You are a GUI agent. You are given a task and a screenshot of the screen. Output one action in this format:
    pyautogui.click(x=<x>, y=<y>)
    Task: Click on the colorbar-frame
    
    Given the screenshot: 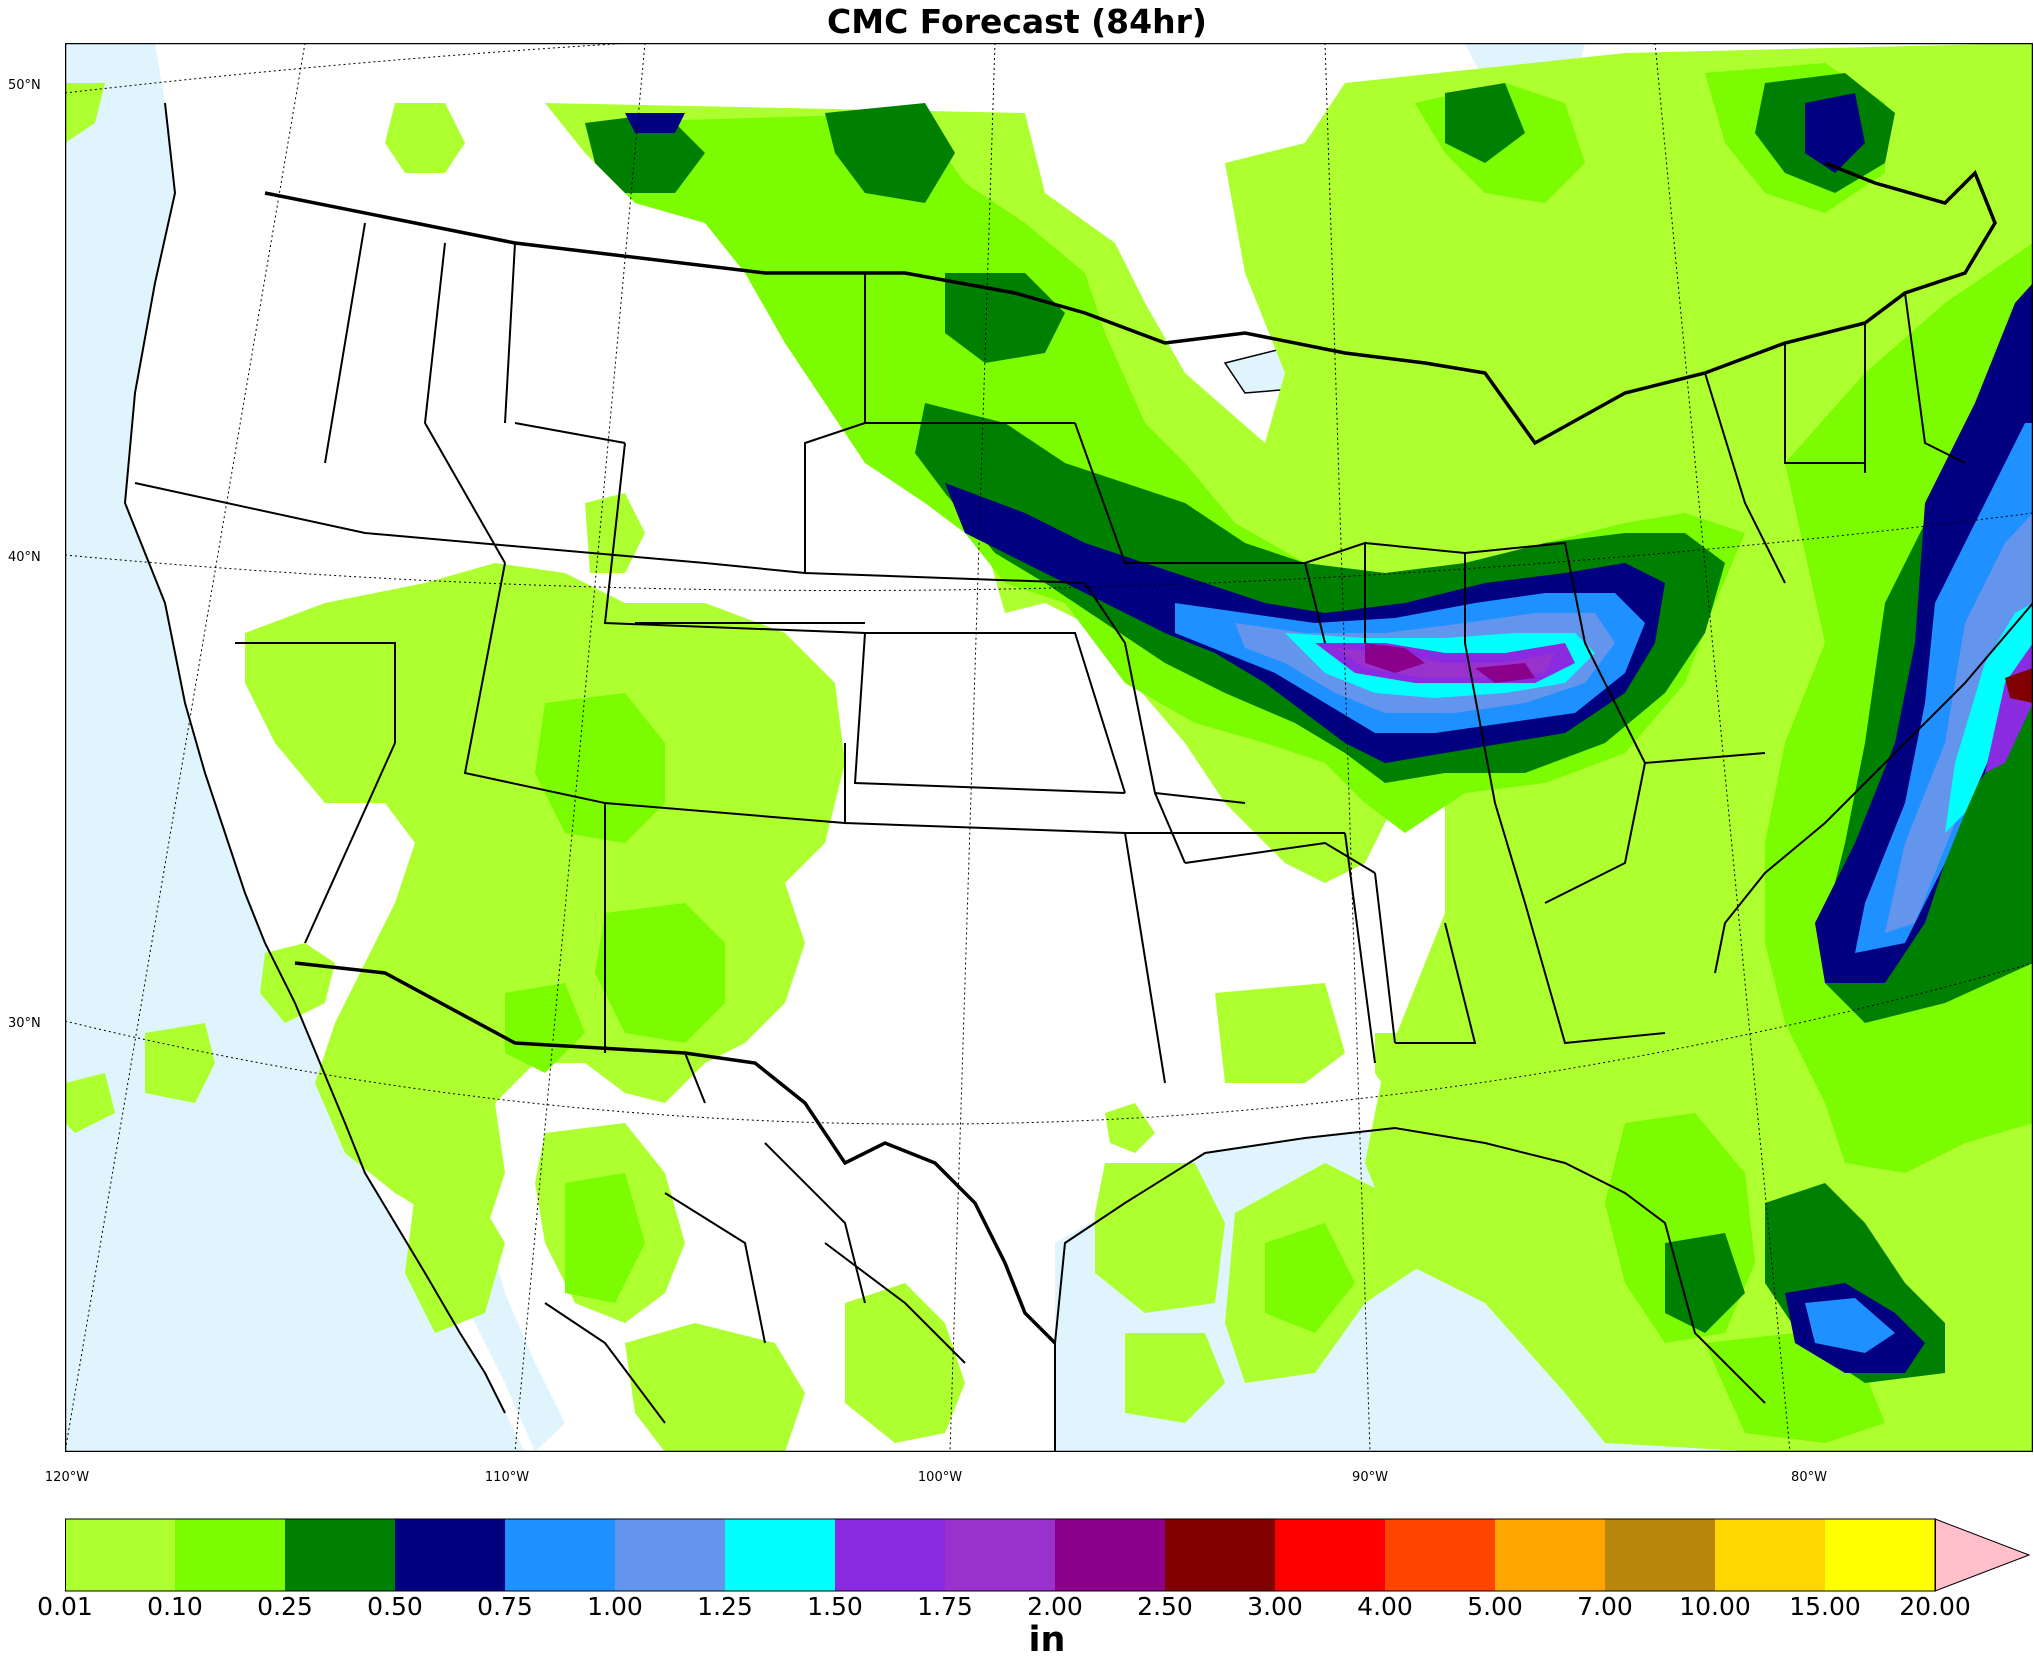 What is the action you would take?
    pyautogui.click(x=1000, y=1555)
    